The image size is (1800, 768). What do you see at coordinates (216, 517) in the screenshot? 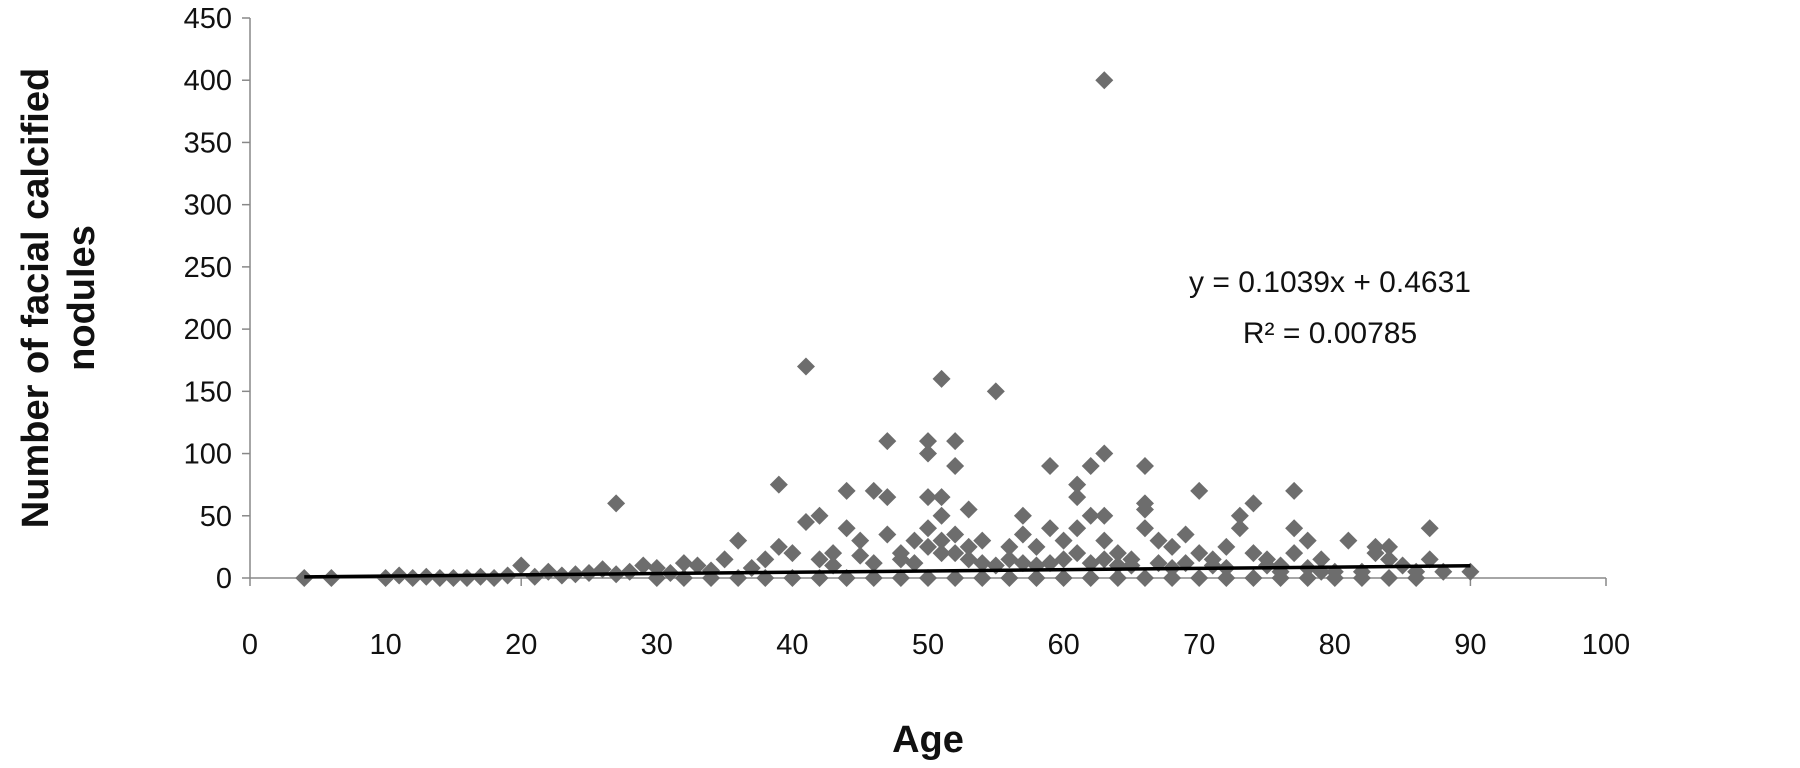
I see `y-tick-label: 50` at bounding box center [216, 517].